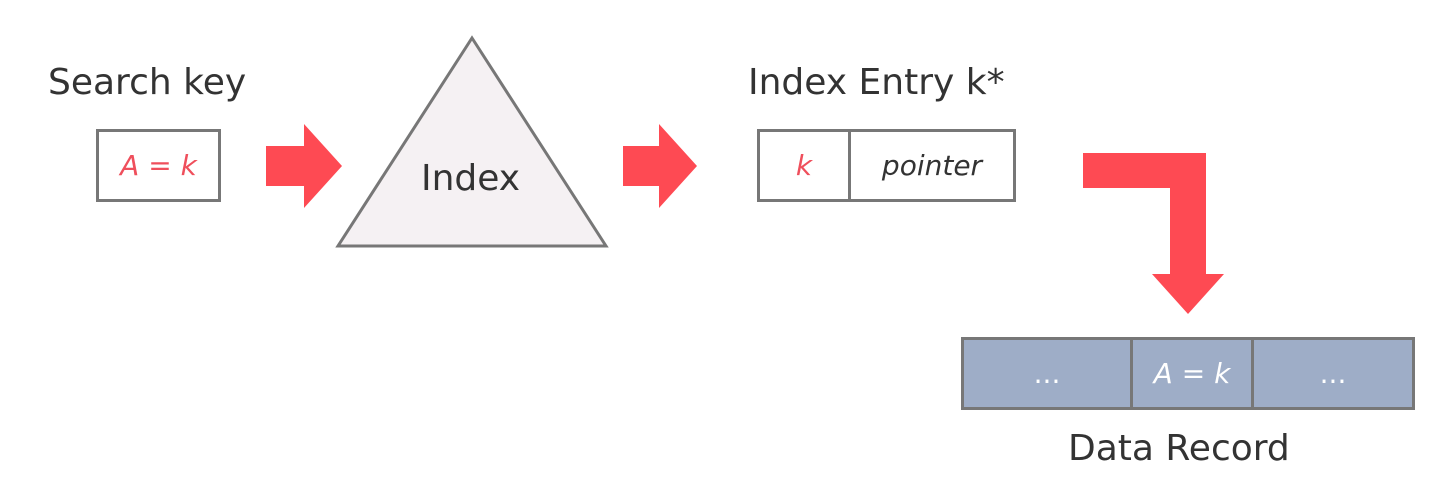  Describe the element at coordinates (147, 82) in the screenshot. I see `search-key-label: Search key` at that location.